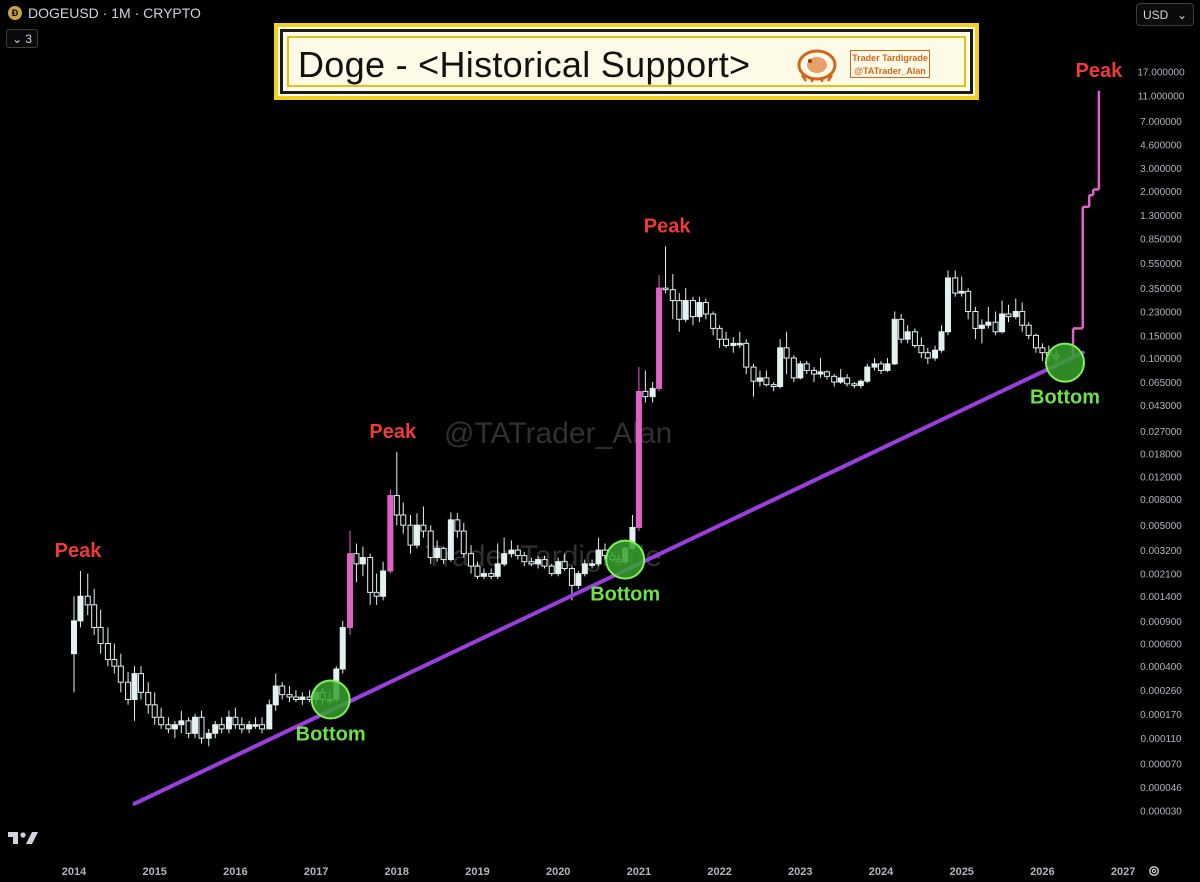 The width and height of the screenshot is (1200, 882). Describe the element at coordinates (1161, 313) in the screenshot. I see `y-tick-label: 0.230000` at that location.